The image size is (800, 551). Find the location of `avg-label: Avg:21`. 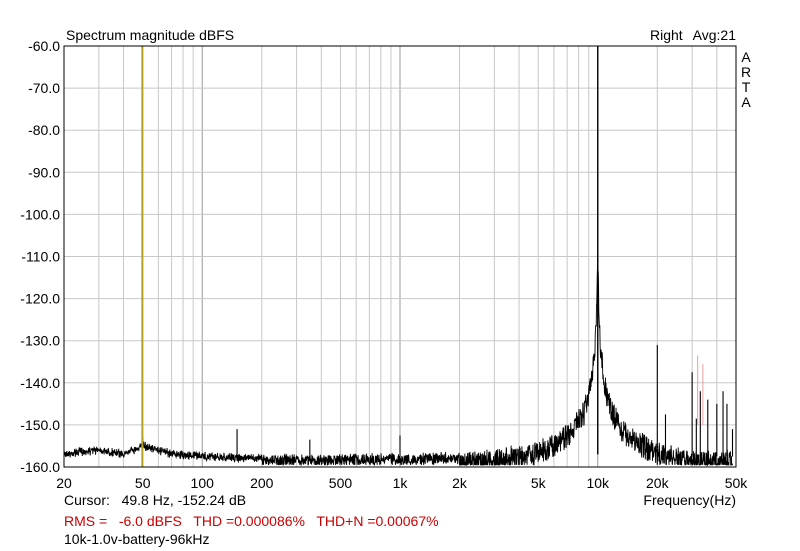

avg-label: Avg:21 is located at coordinates (715, 35).